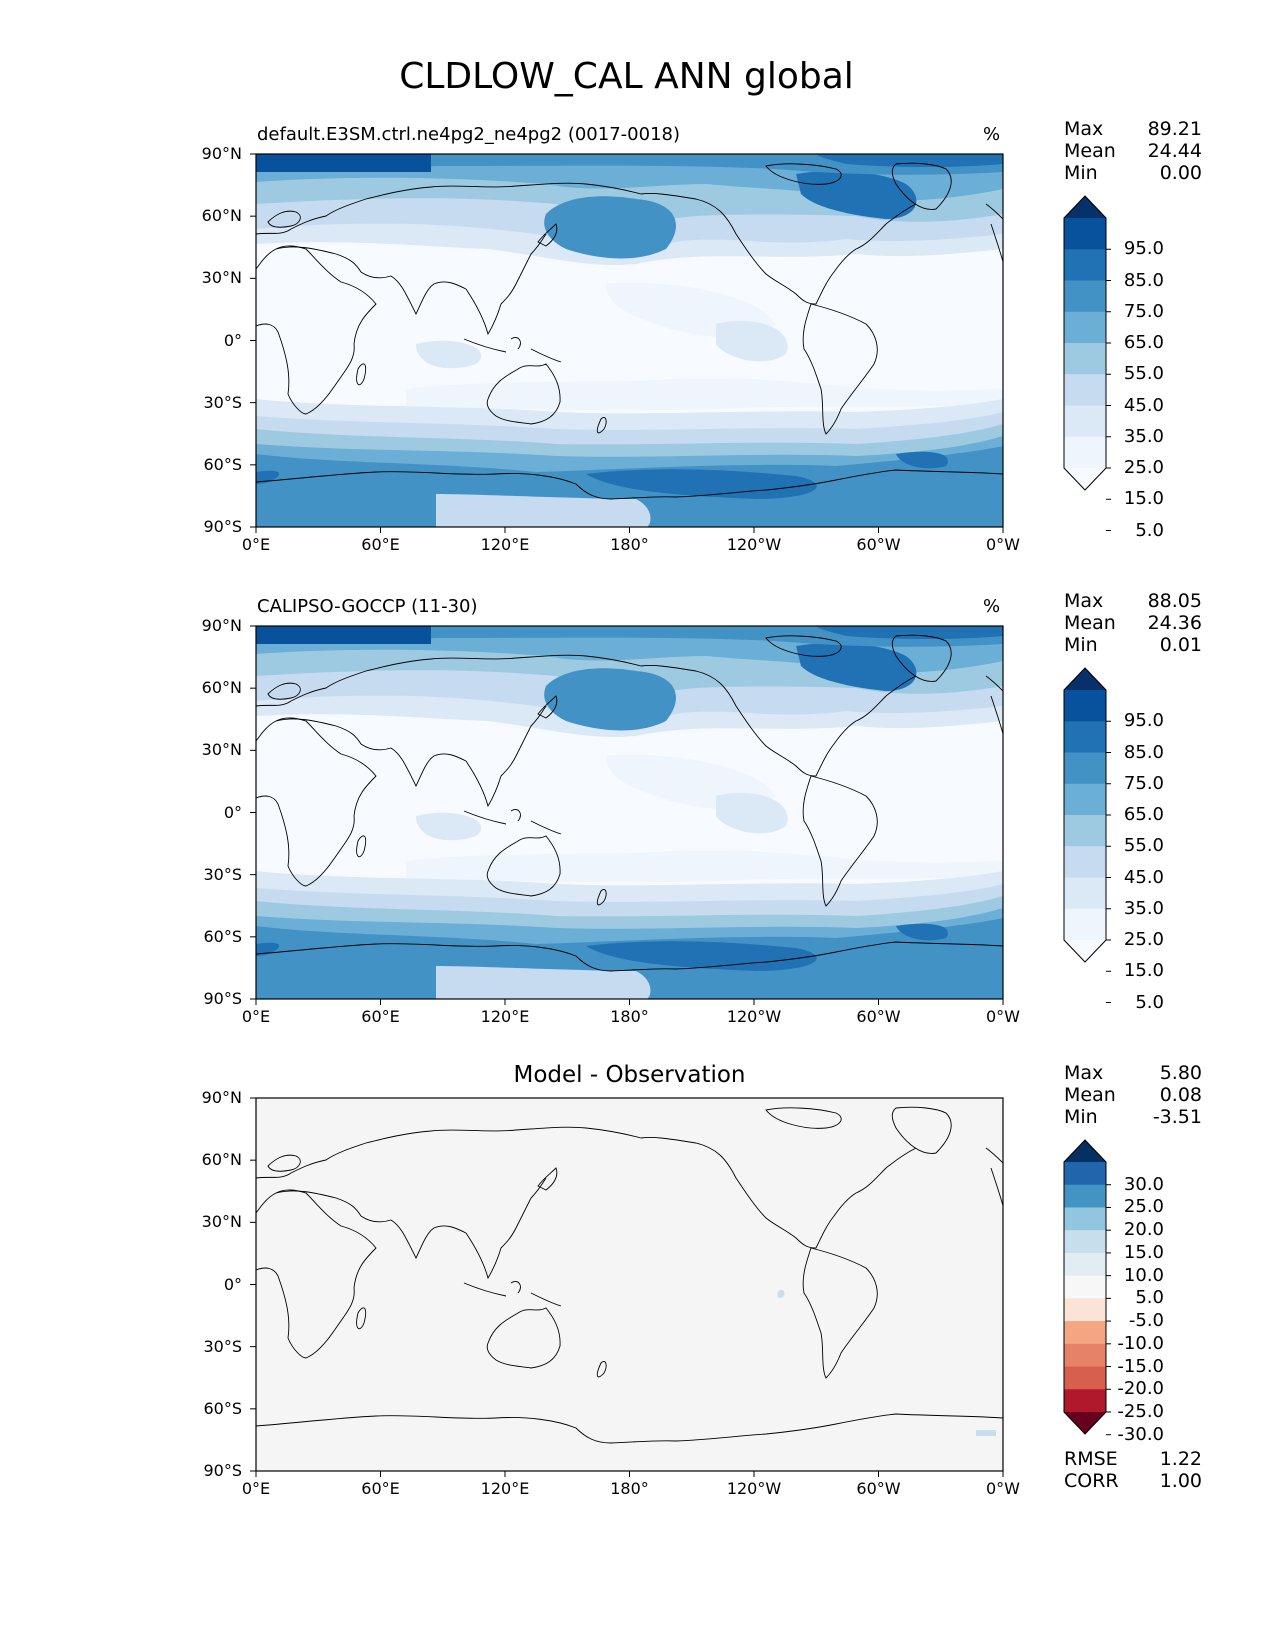 Image resolution: width=1275 pixels, height=1650 pixels. What do you see at coordinates (1140, 1389) in the screenshot?
I see `colorbar-label: -20.0` at bounding box center [1140, 1389].